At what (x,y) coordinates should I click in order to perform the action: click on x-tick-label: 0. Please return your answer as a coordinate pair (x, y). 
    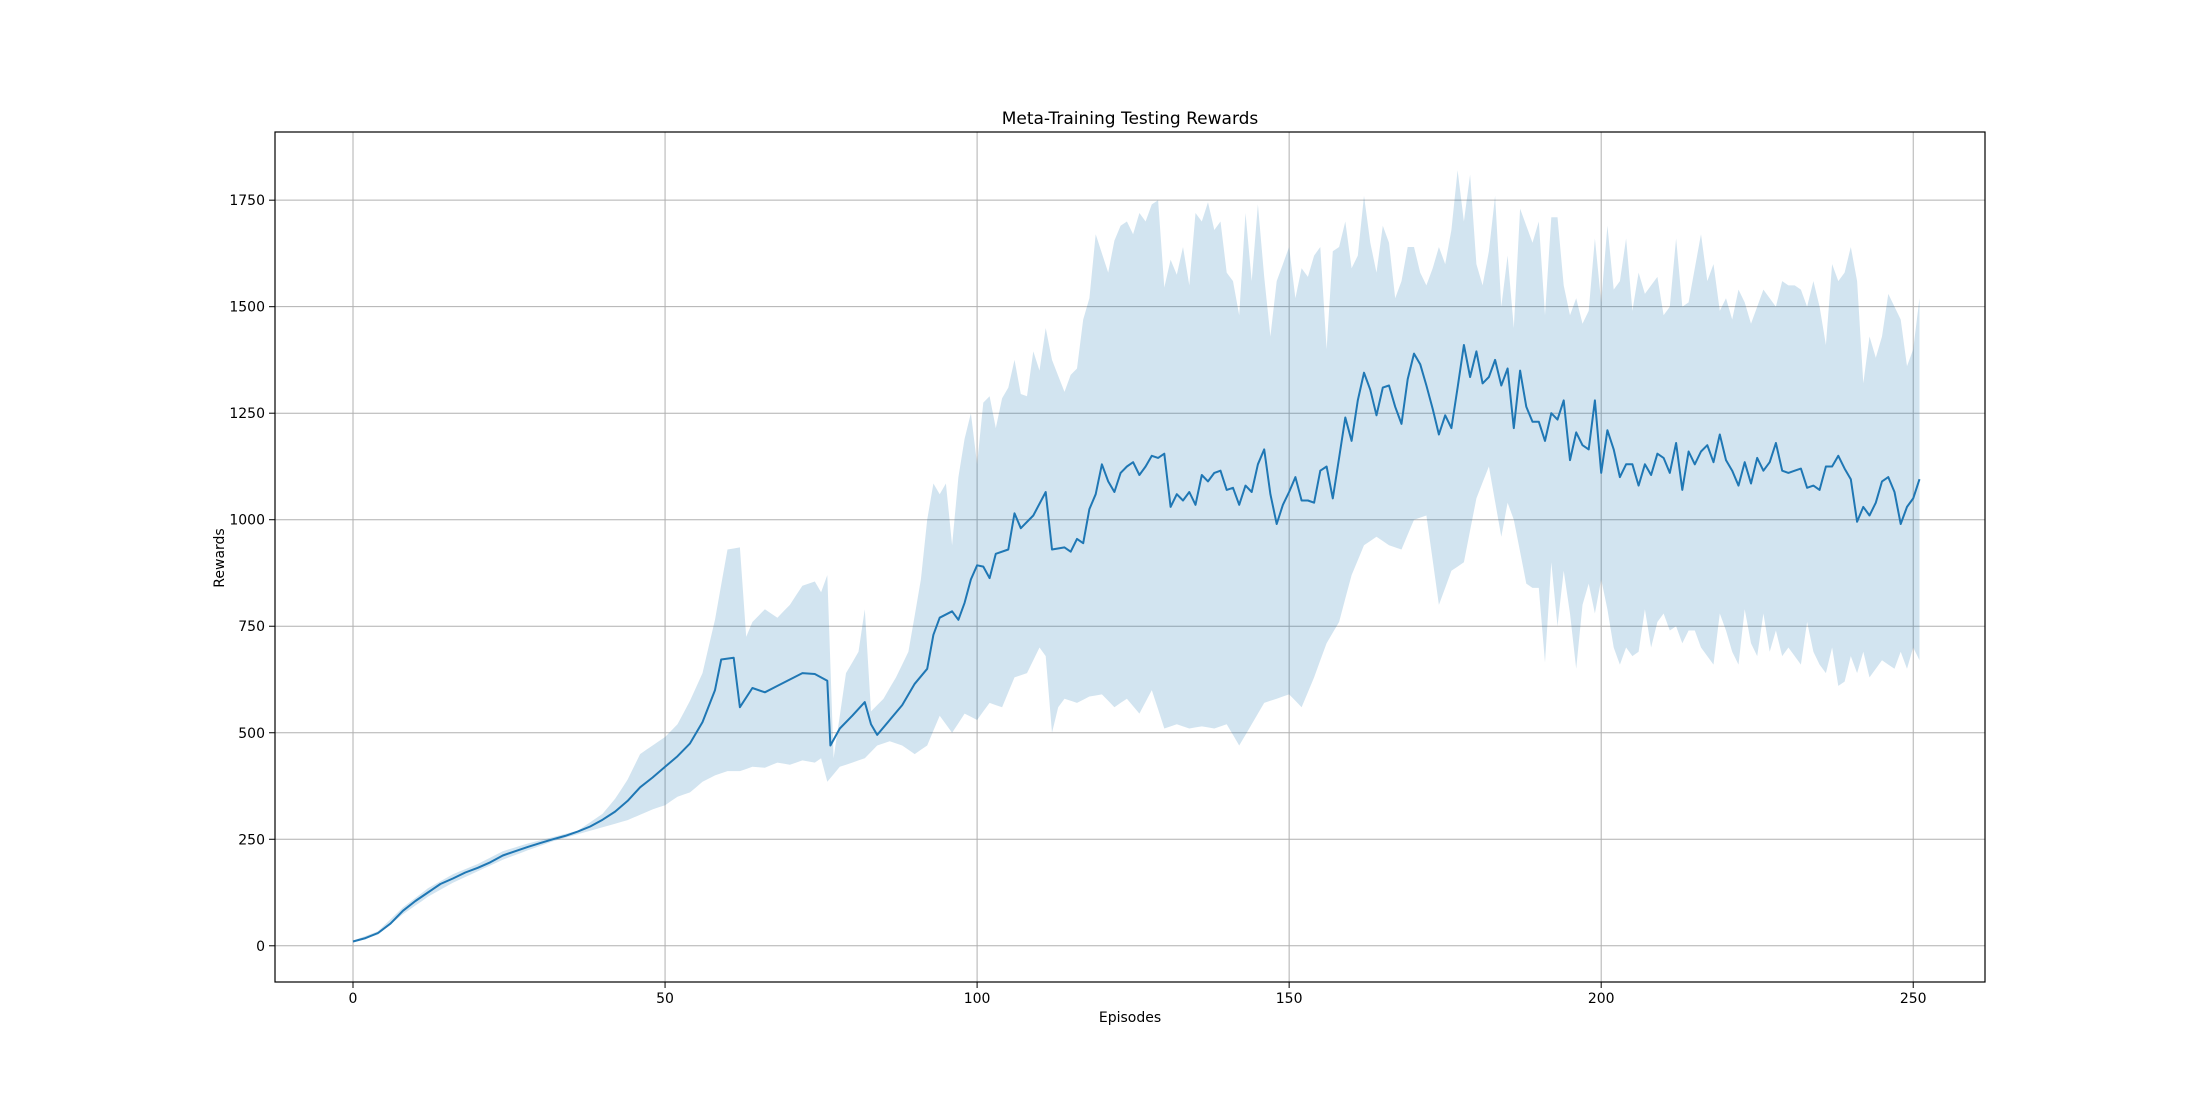
    Looking at the image, I should click on (353, 999).